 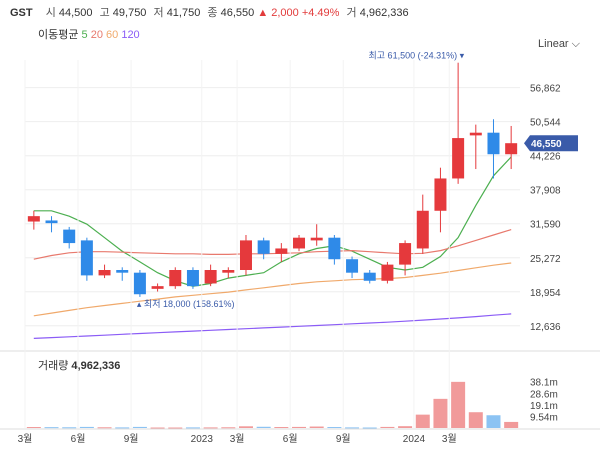 I want to click on y-tick-label: 44,226, so click(x=545, y=157).